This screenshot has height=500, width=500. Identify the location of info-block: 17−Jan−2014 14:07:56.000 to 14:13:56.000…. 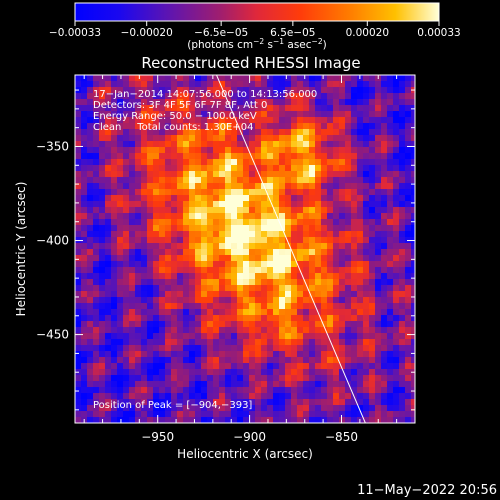
(205, 111).